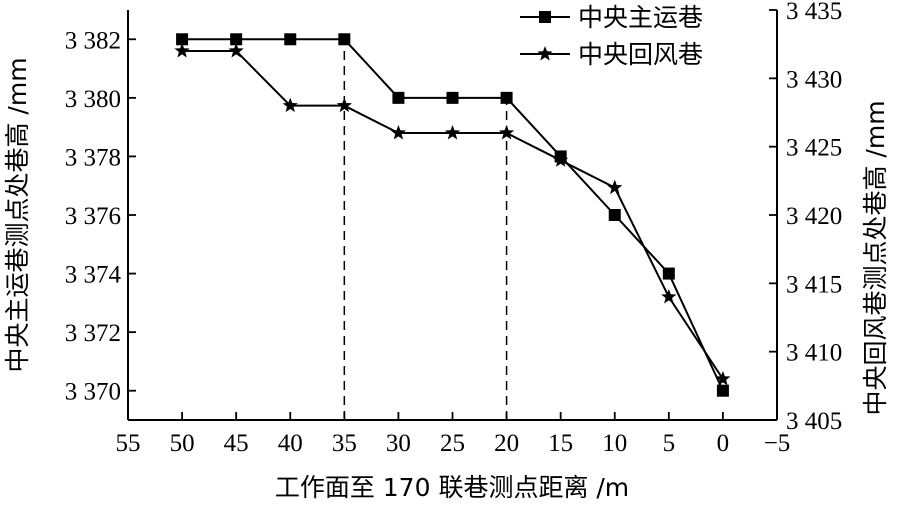  What do you see at coordinates (452, 487) in the screenshot?
I see `x-axis-title: 工作面至 170 联巷测点距离 /m` at bounding box center [452, 487].